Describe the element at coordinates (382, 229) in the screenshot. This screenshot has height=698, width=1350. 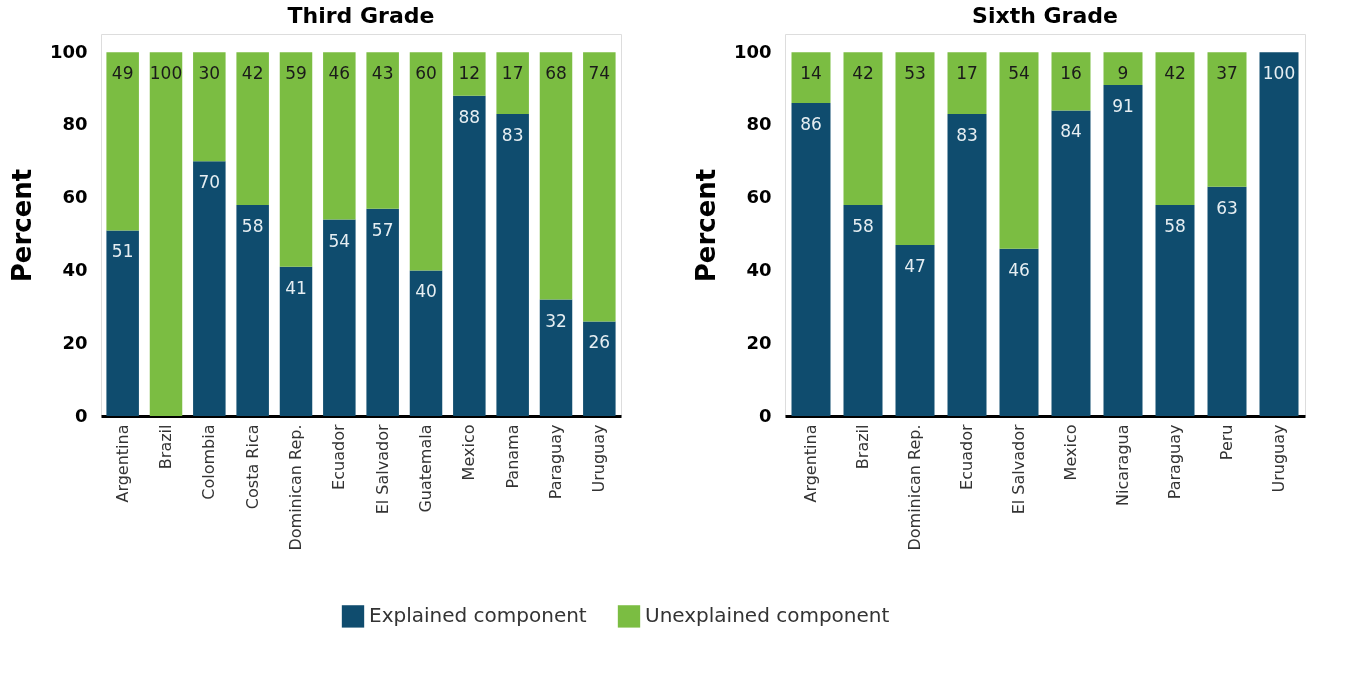
I see `data-label: 57` at that location.